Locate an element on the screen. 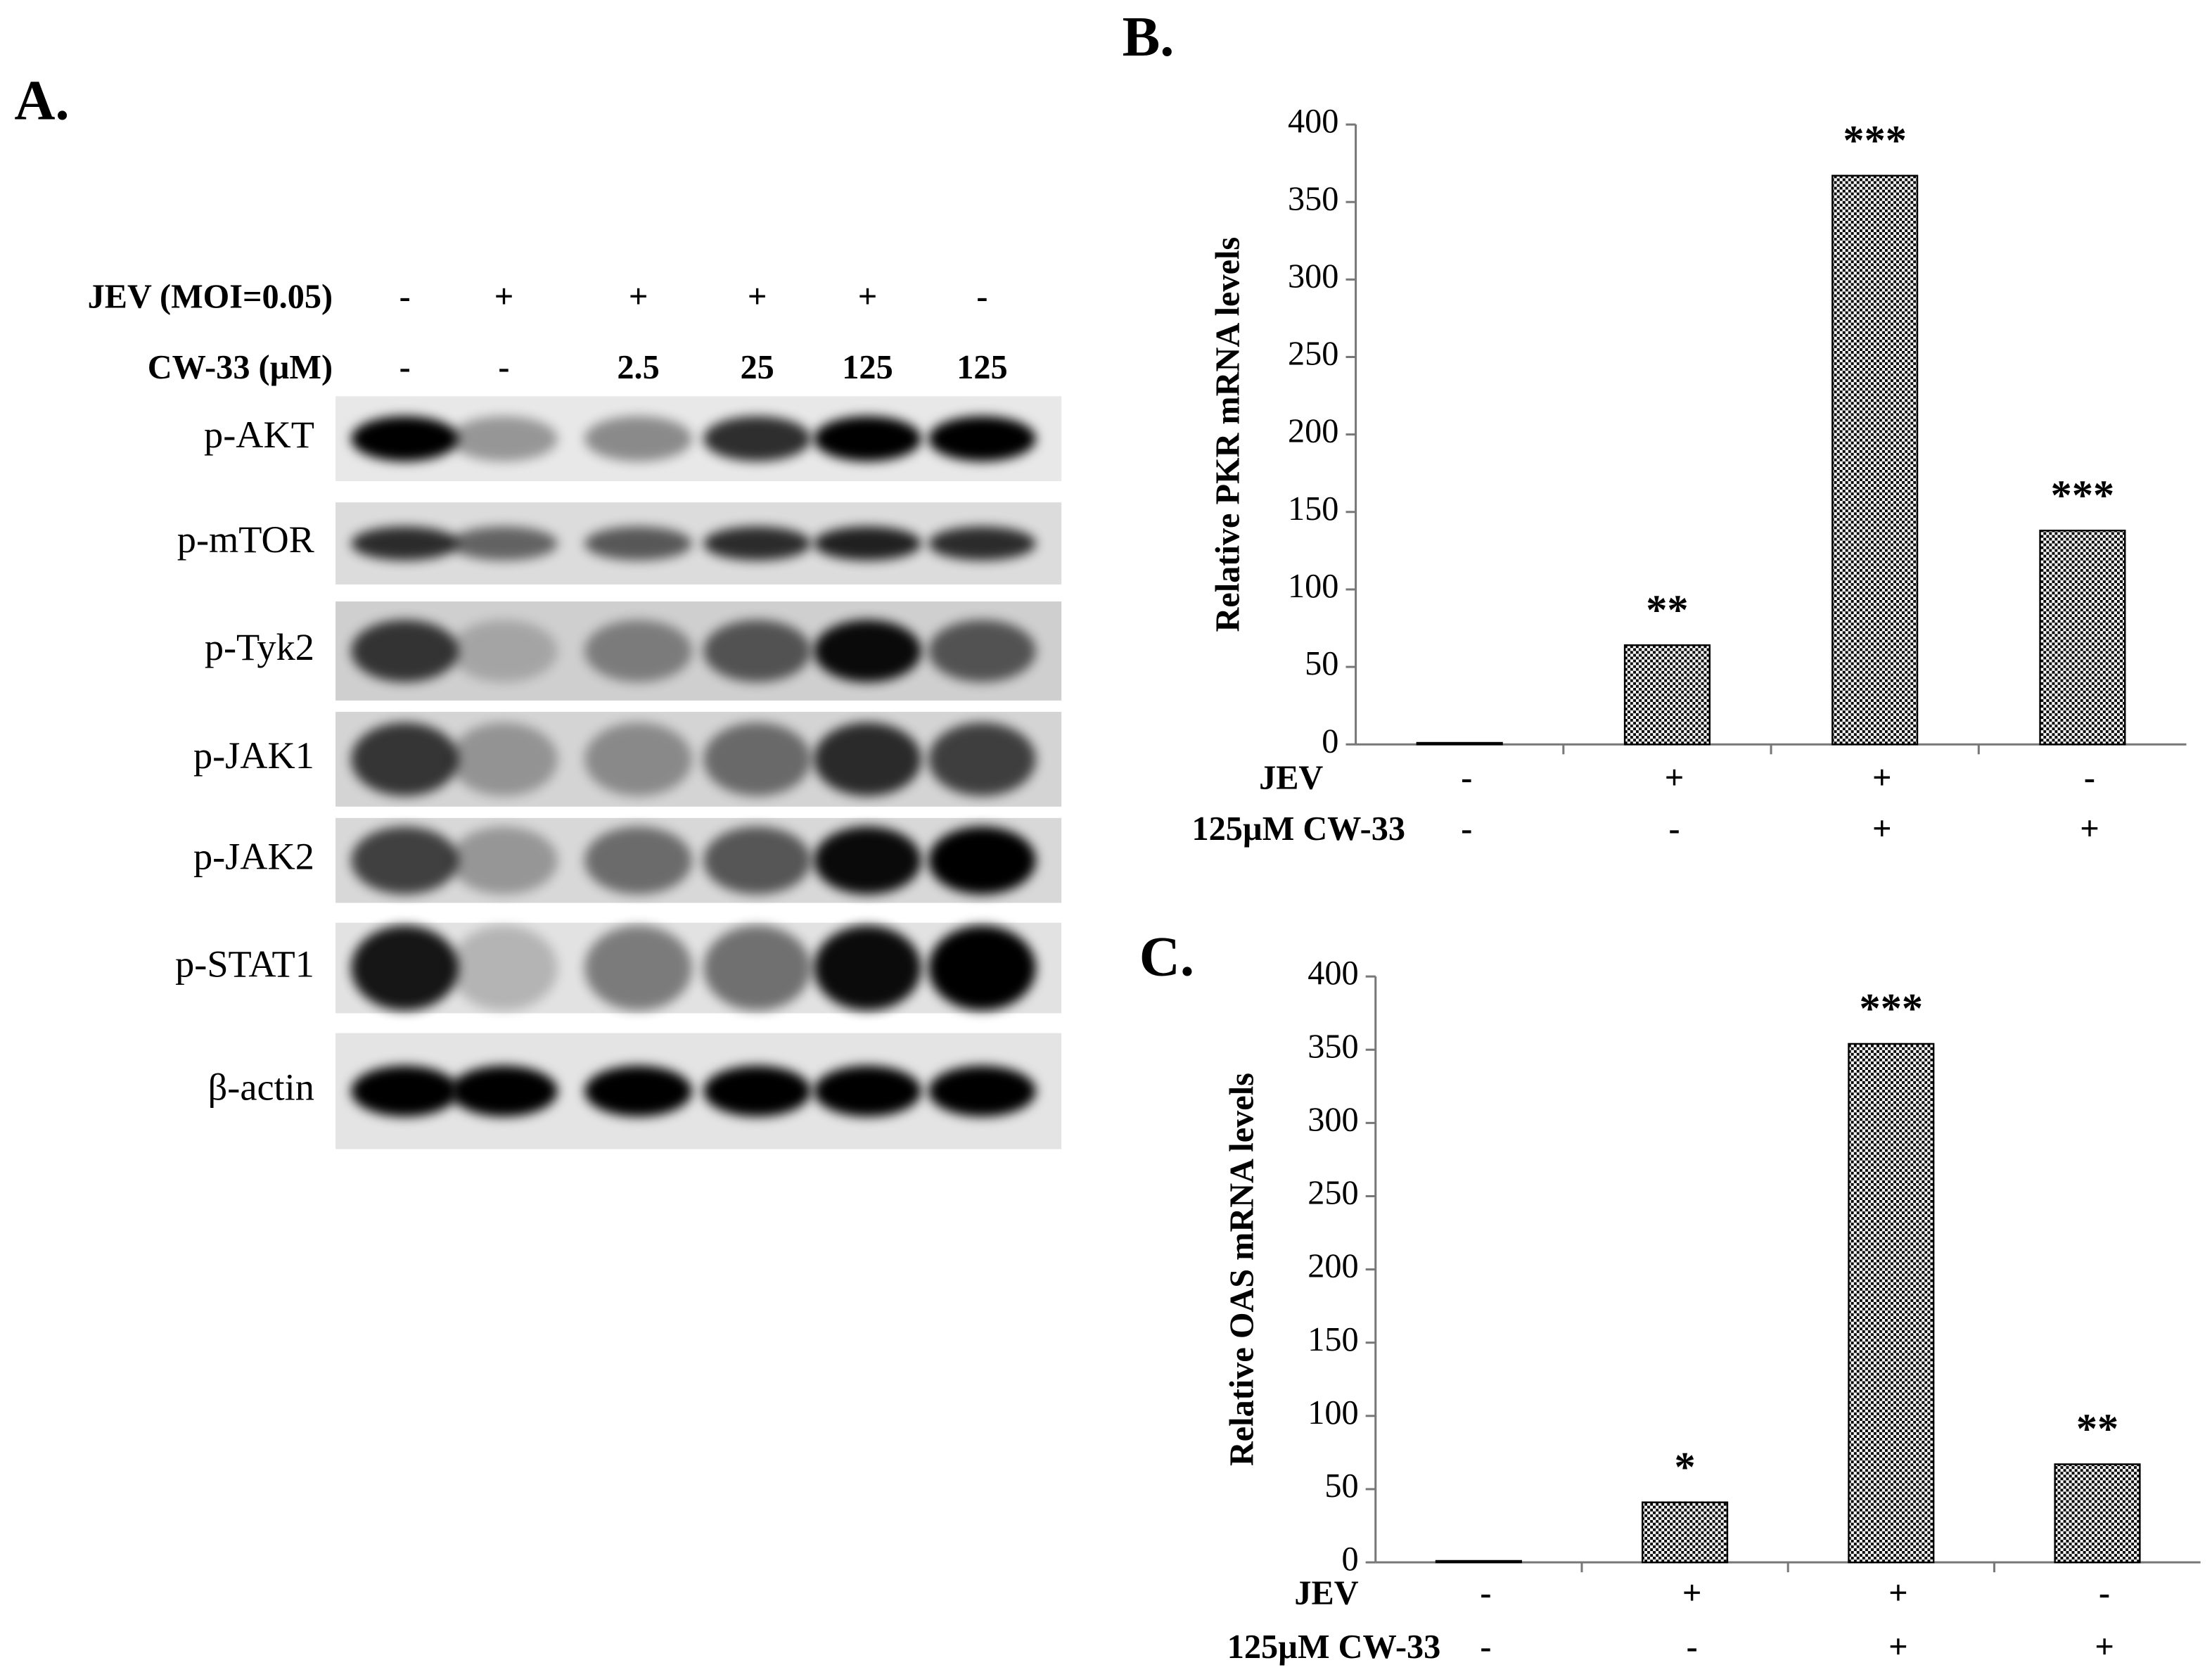  y-tick-label: 350 is located at coordinates (1313, 198).